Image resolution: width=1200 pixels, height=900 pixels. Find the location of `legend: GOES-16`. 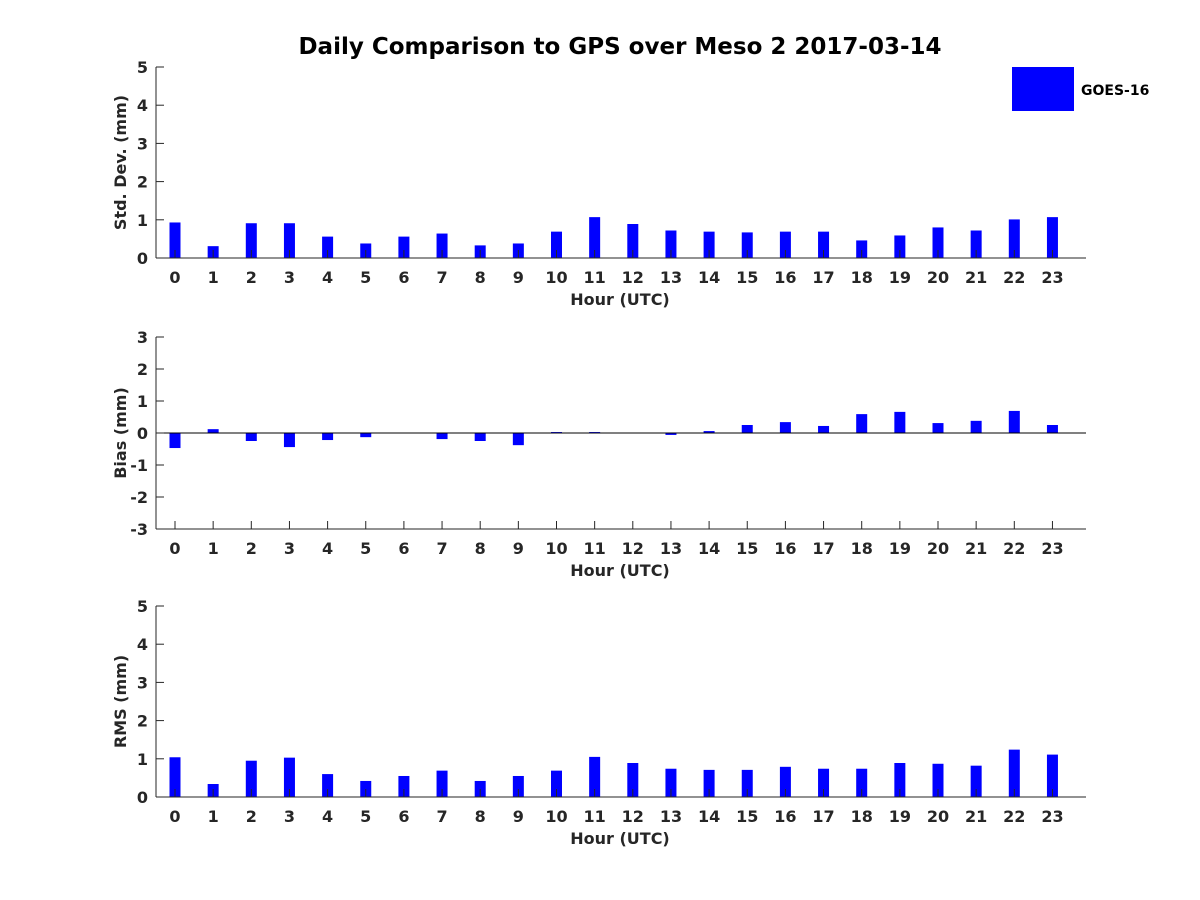

legend: GOES-16 is located at coordinates (1080, 89).